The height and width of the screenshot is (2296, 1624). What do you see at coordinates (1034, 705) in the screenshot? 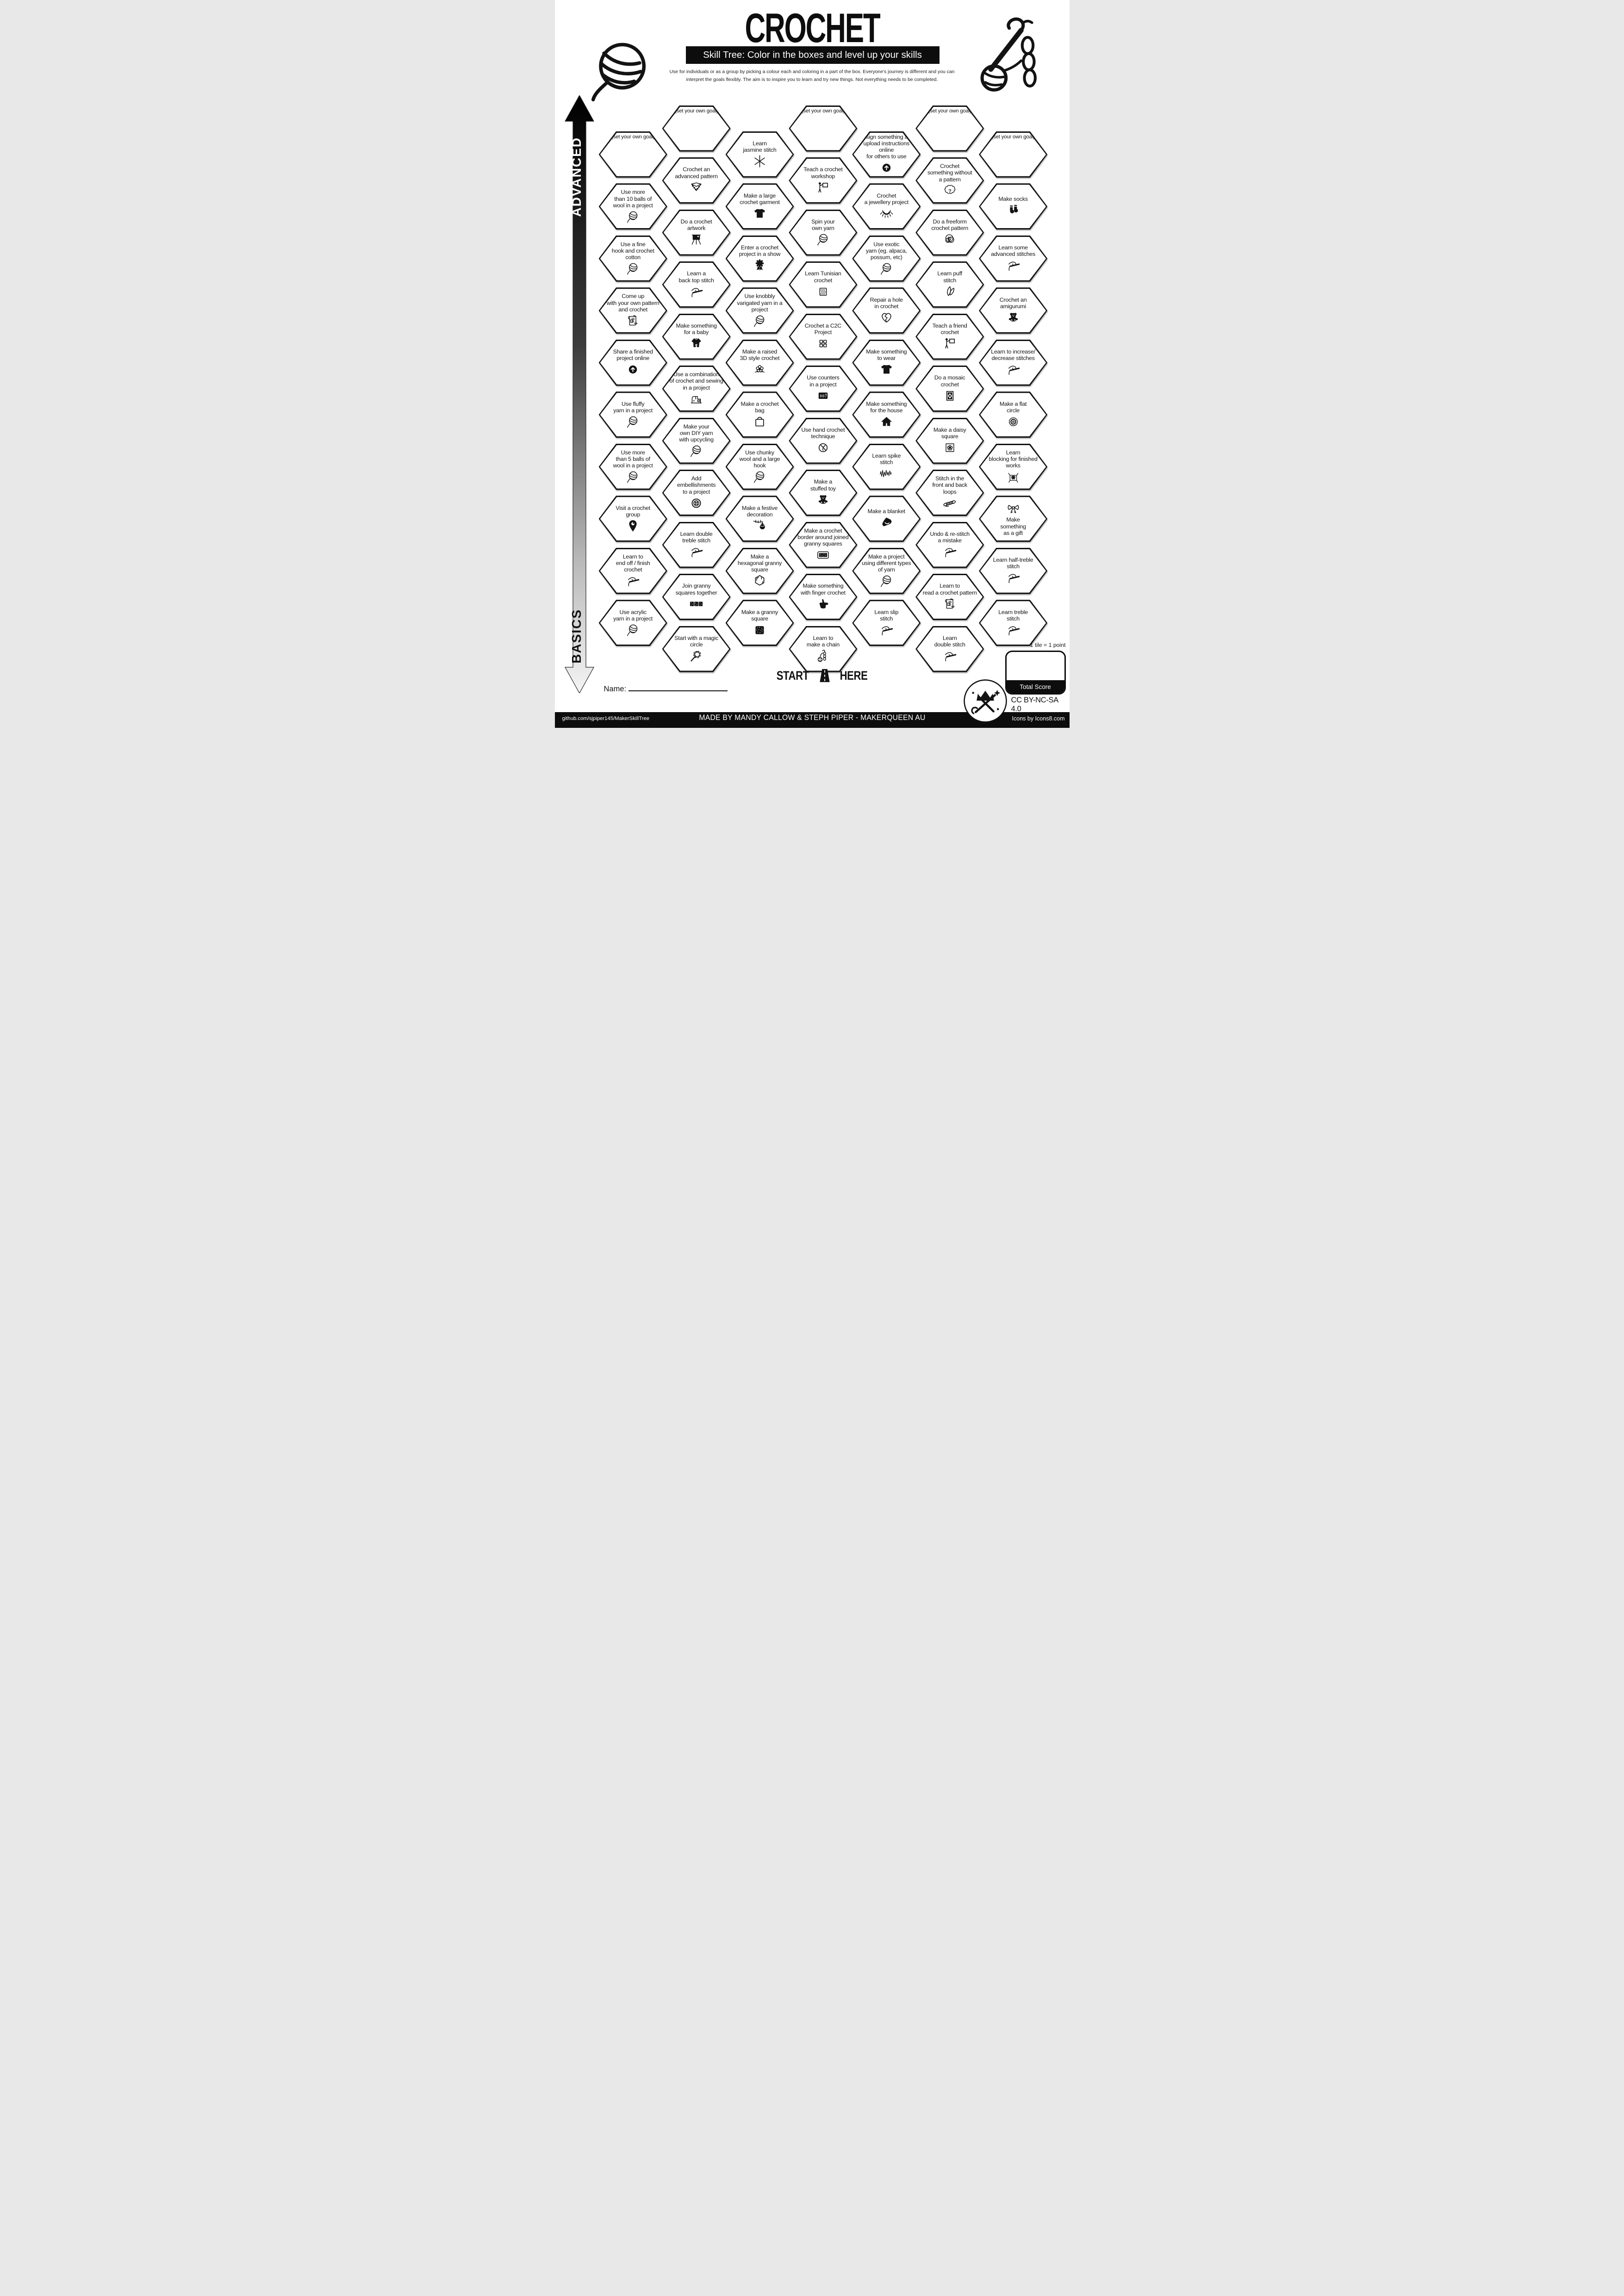
I see `license-label: CC BY-NC-SA 4.0` at bounding box center [1034, 705].